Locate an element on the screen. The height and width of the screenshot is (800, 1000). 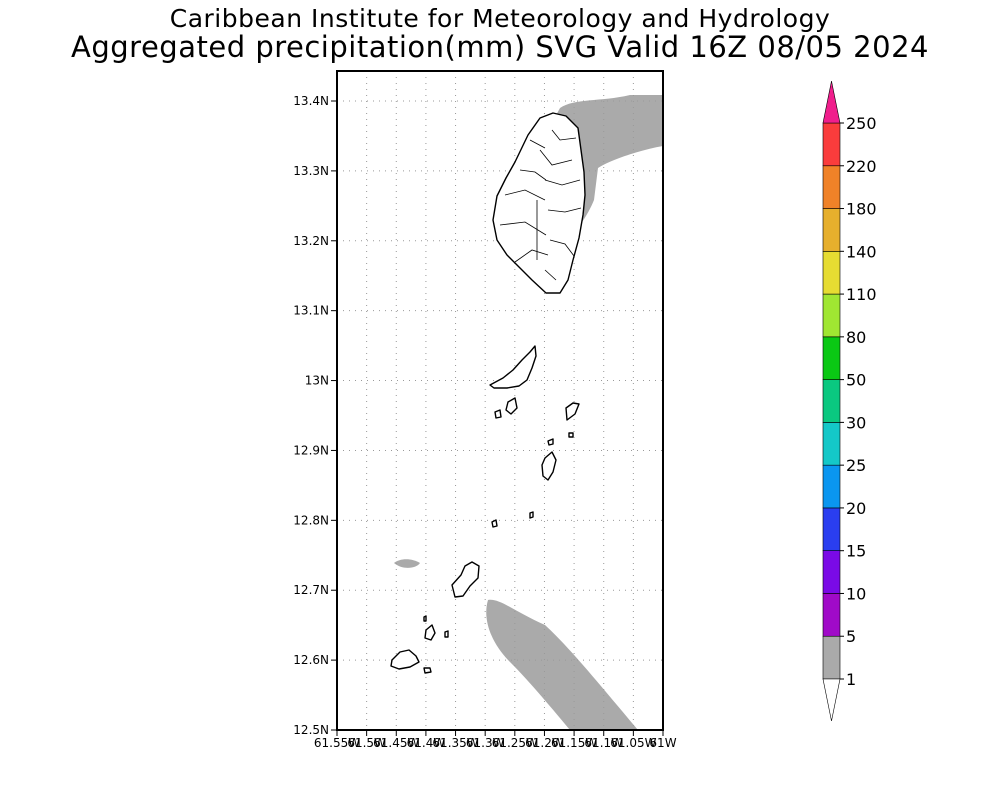
colorbar-label: 50 is located at coordinates (856, 380).